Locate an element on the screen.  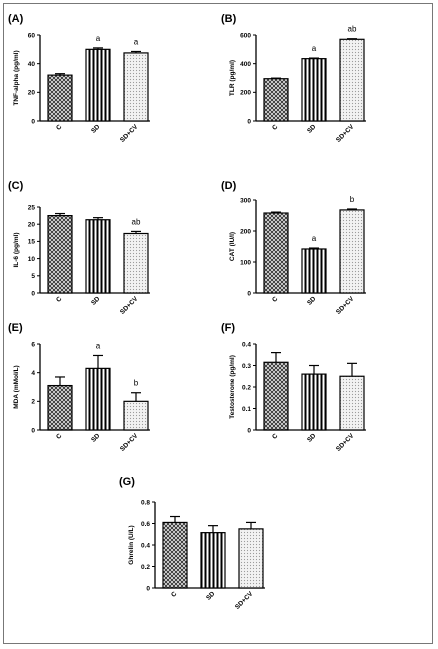
y-tick-label: 60 is located at coordinates (32, 35).